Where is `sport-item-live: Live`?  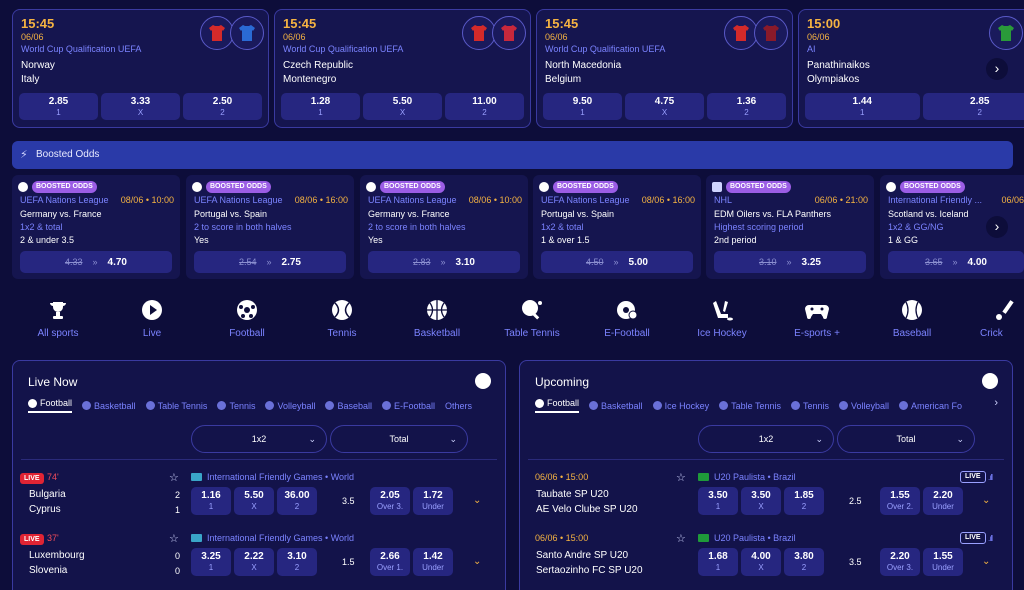
sport-item-live: Live is located at coordinates (152, 318).